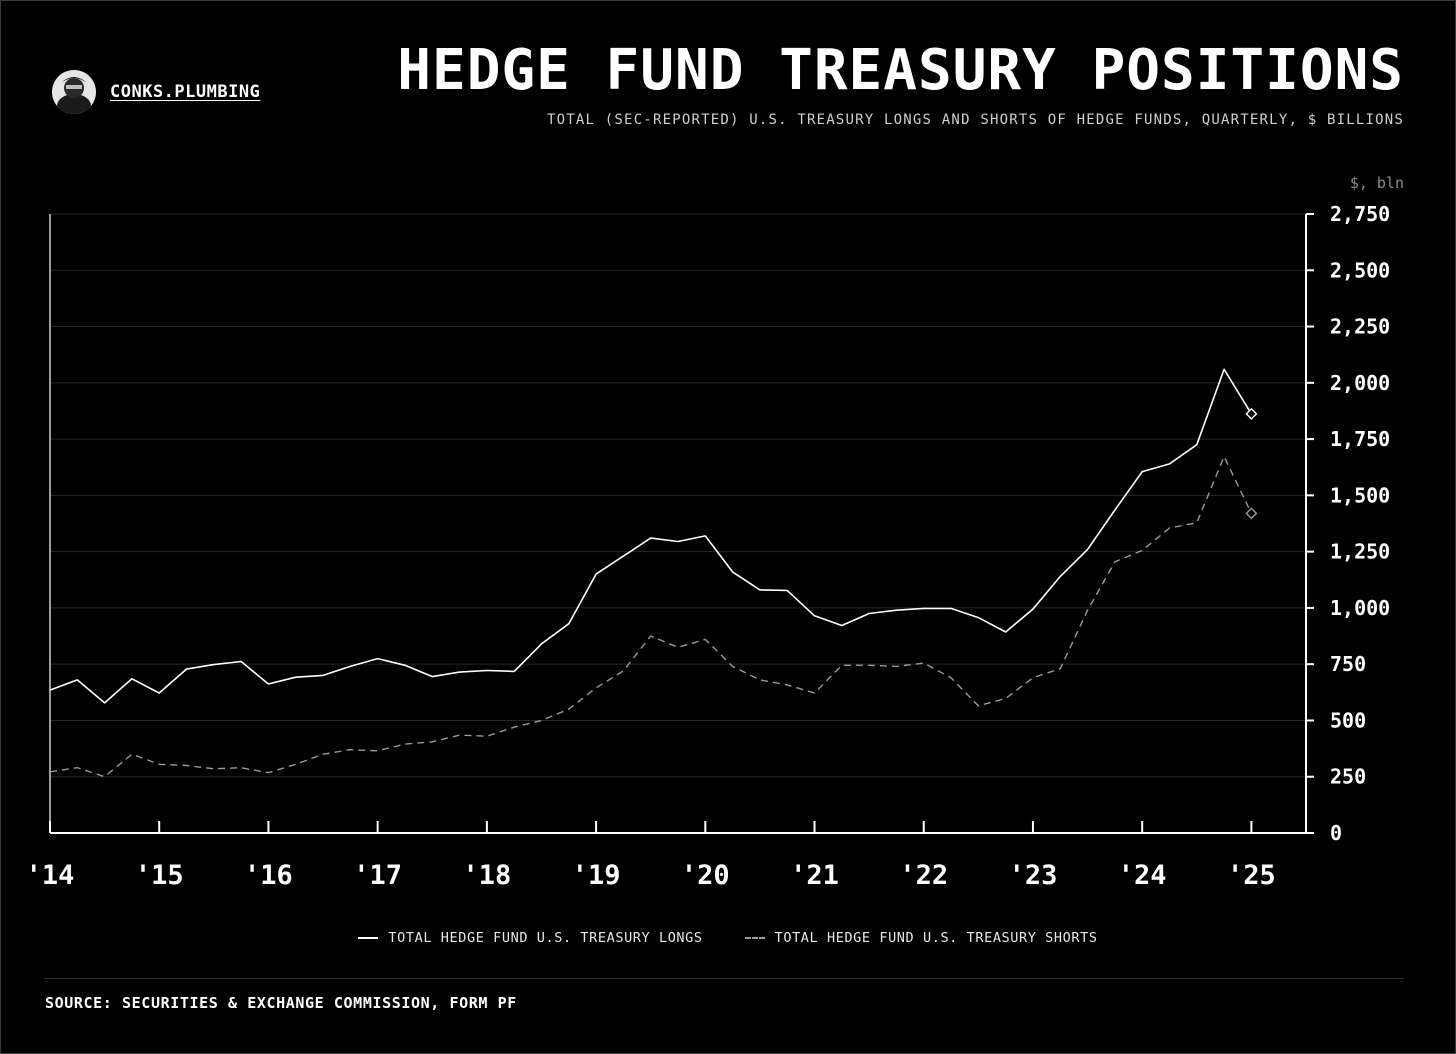 The width and height of the screenshot is (1456, 1054). Describe the element at coordinates (724, 978) in the screenshot. I see `footer-divider` at that location.